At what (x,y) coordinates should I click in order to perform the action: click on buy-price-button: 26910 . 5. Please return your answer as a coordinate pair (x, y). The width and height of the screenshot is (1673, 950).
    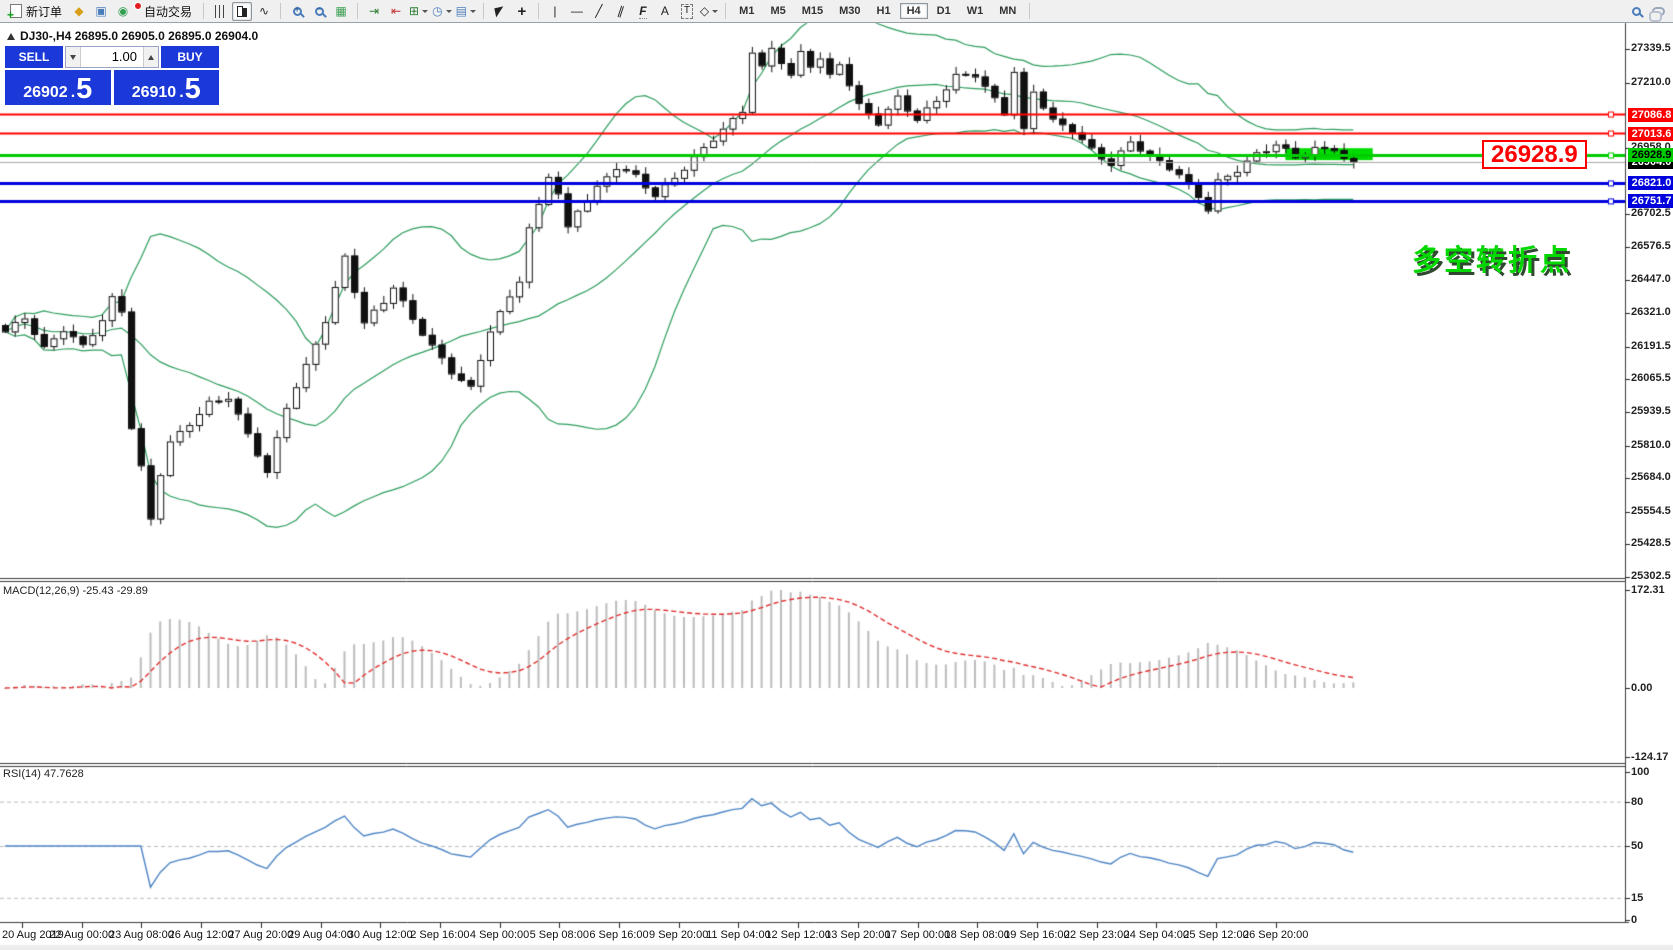
    Looking at the image, I should click on (166, 87).